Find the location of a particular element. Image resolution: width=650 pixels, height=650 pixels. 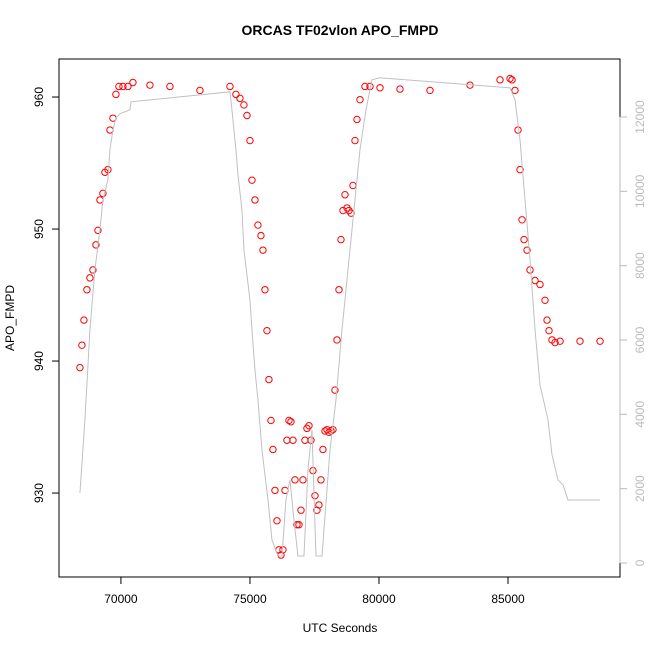

x-tick-label: 80000 is located at coordinates (379, 599).